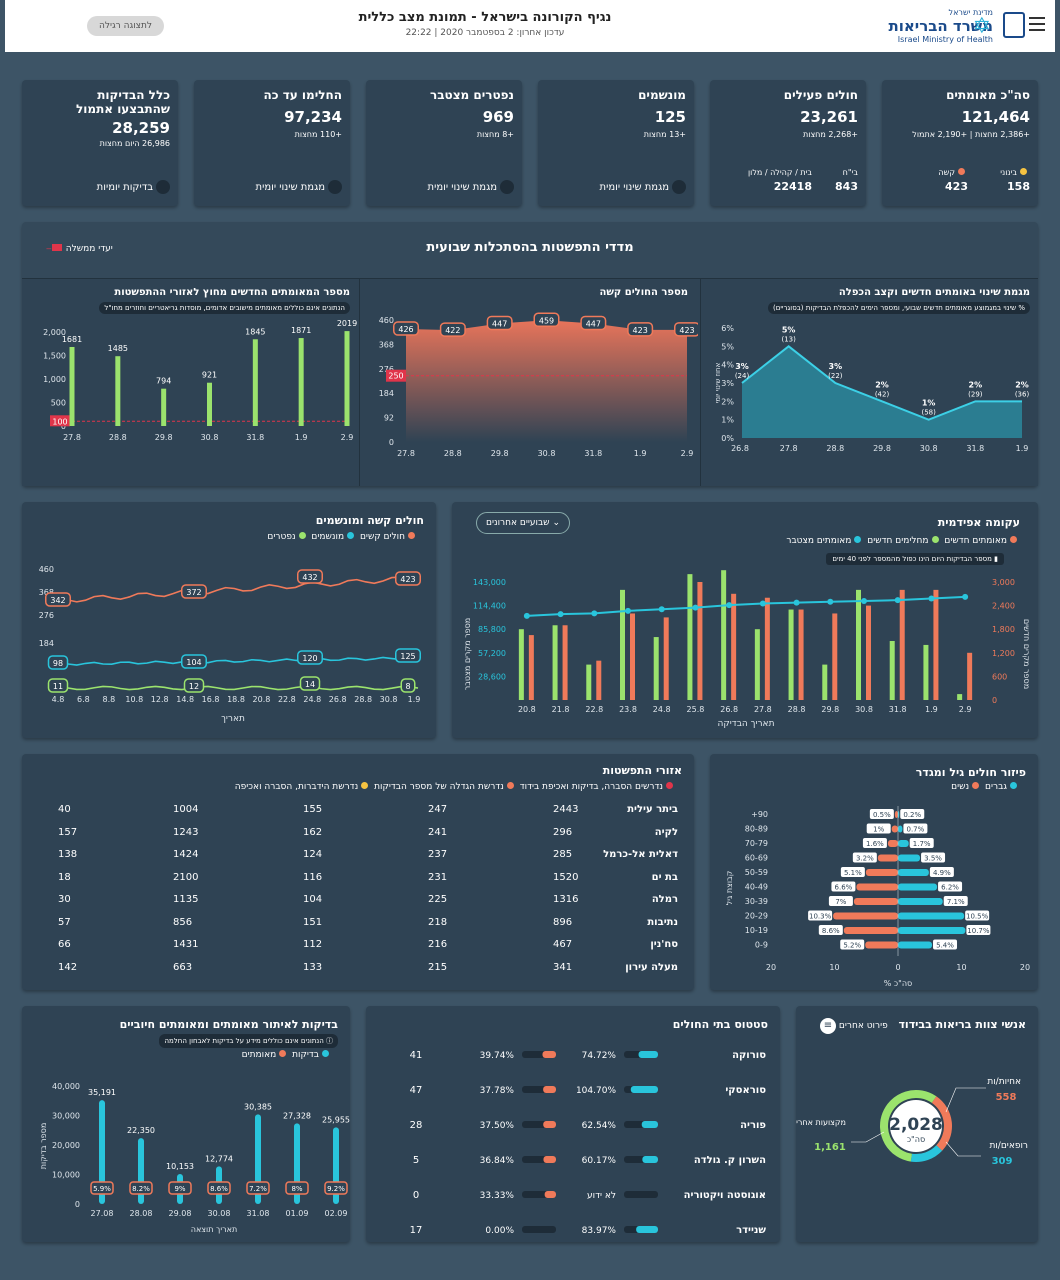 The image size is (1060, 1280). What do you see at coordinates (358, 969) in the screenshot?
I see `table-row: מעלה עירון 341 215 133 663 142` at bounding box center [358, 969].